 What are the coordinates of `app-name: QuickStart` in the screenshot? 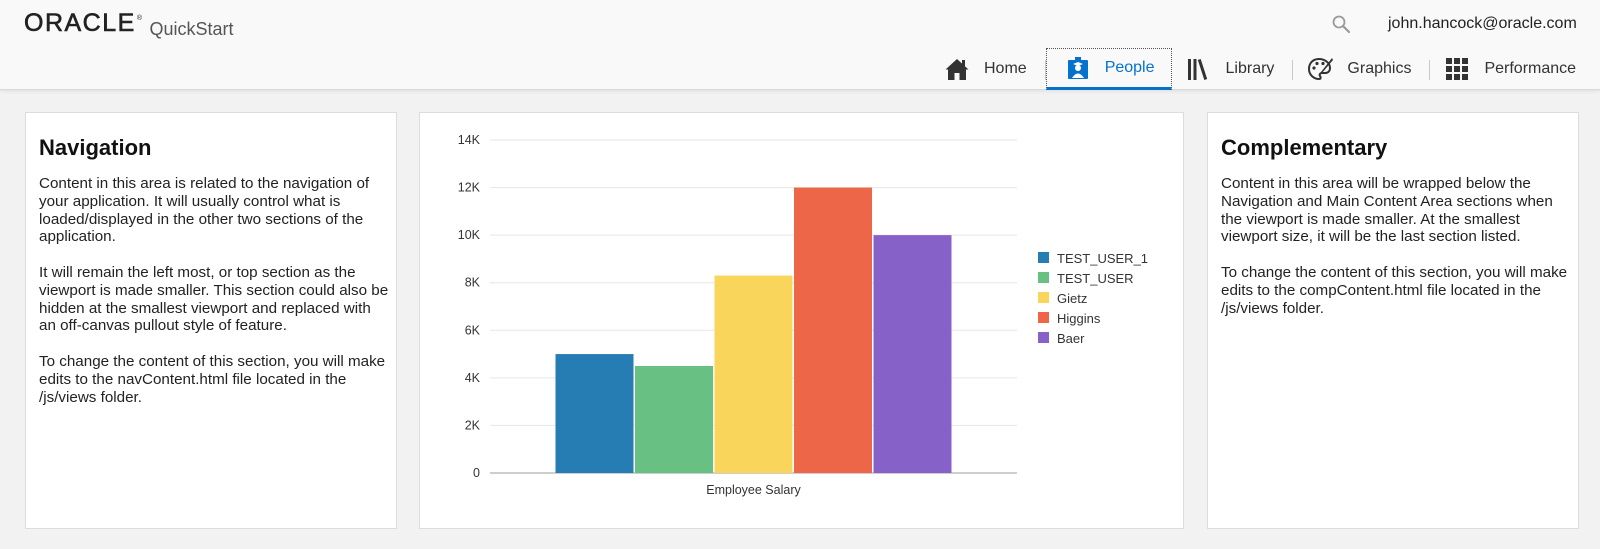 It's located at (191, 29).